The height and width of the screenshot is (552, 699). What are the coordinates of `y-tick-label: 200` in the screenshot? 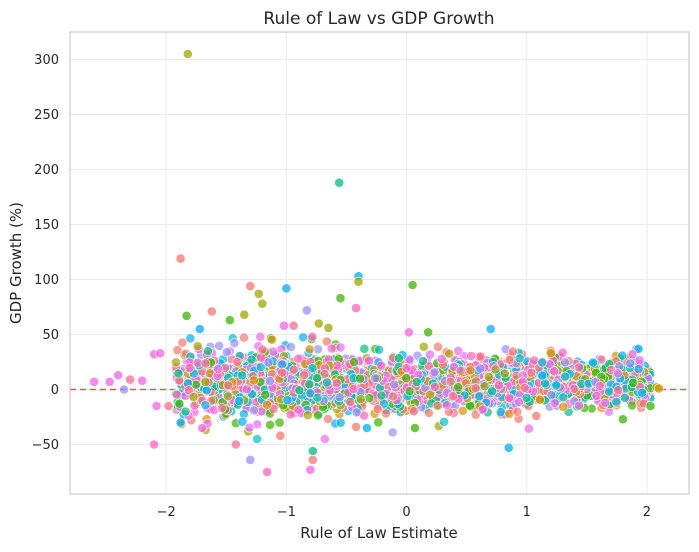 It's located at (46, 170).